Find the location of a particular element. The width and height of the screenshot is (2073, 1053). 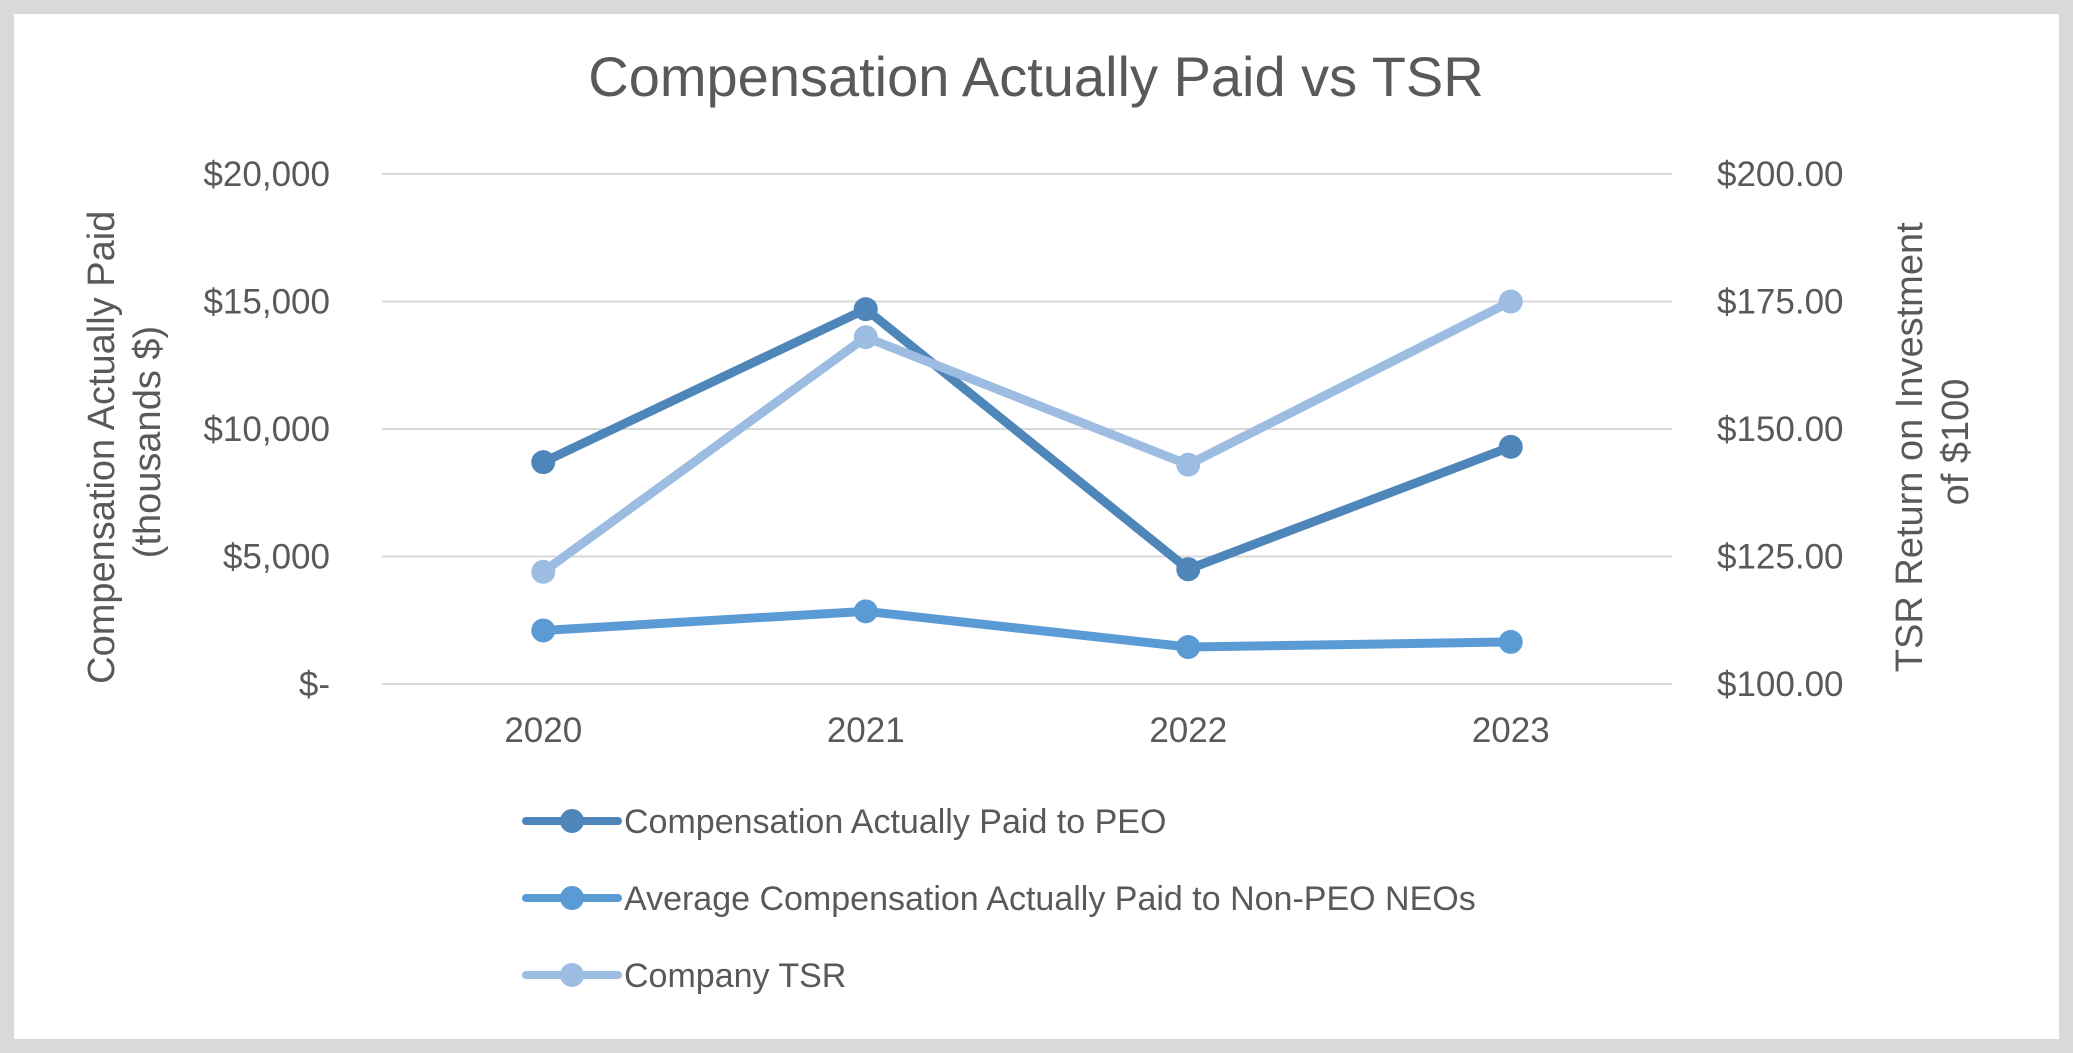

legend-label-tsr: Company TSR is located at coordinates (735, 976).